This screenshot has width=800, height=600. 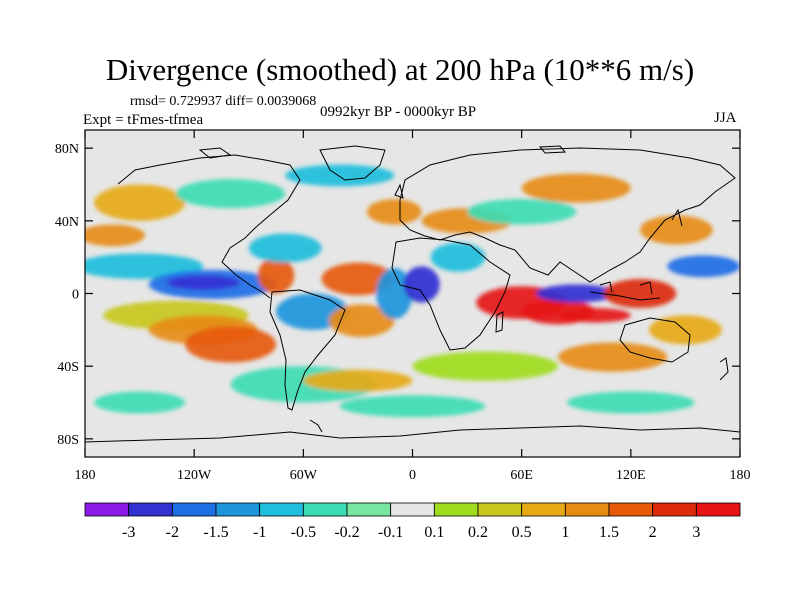 What do you see at coordinates (451, 294) in the screenshot?
I see `coastline-africa` at bounding box center [451, 294].